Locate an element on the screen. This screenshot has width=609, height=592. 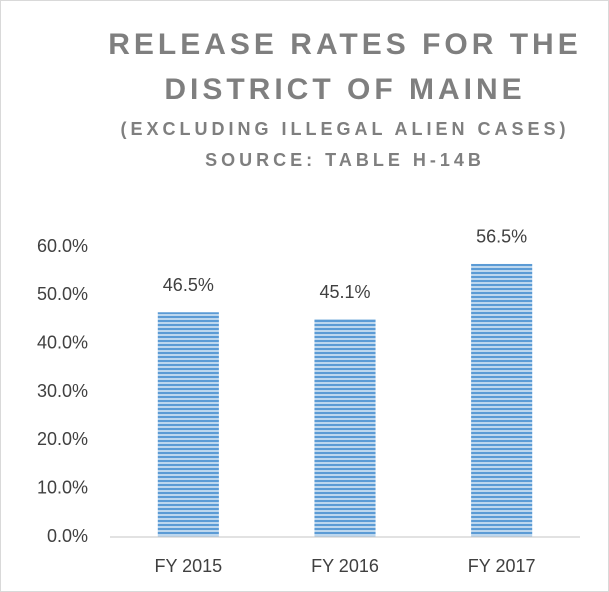
y-tick-label: 60.0% is located at coordinates (62, 246).